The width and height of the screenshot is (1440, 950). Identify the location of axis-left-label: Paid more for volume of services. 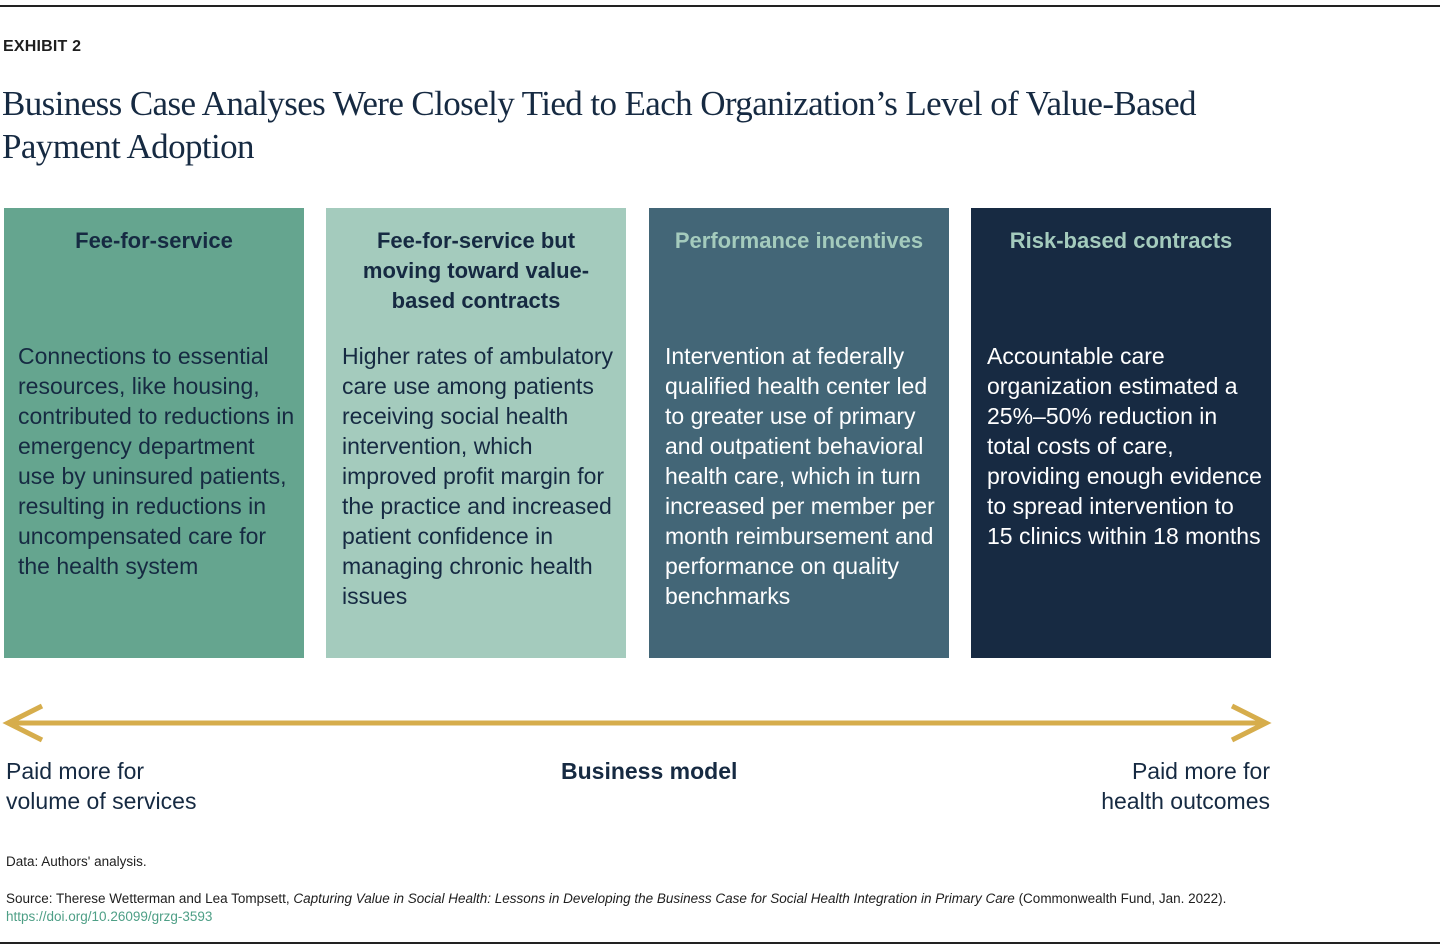
(101, 786).